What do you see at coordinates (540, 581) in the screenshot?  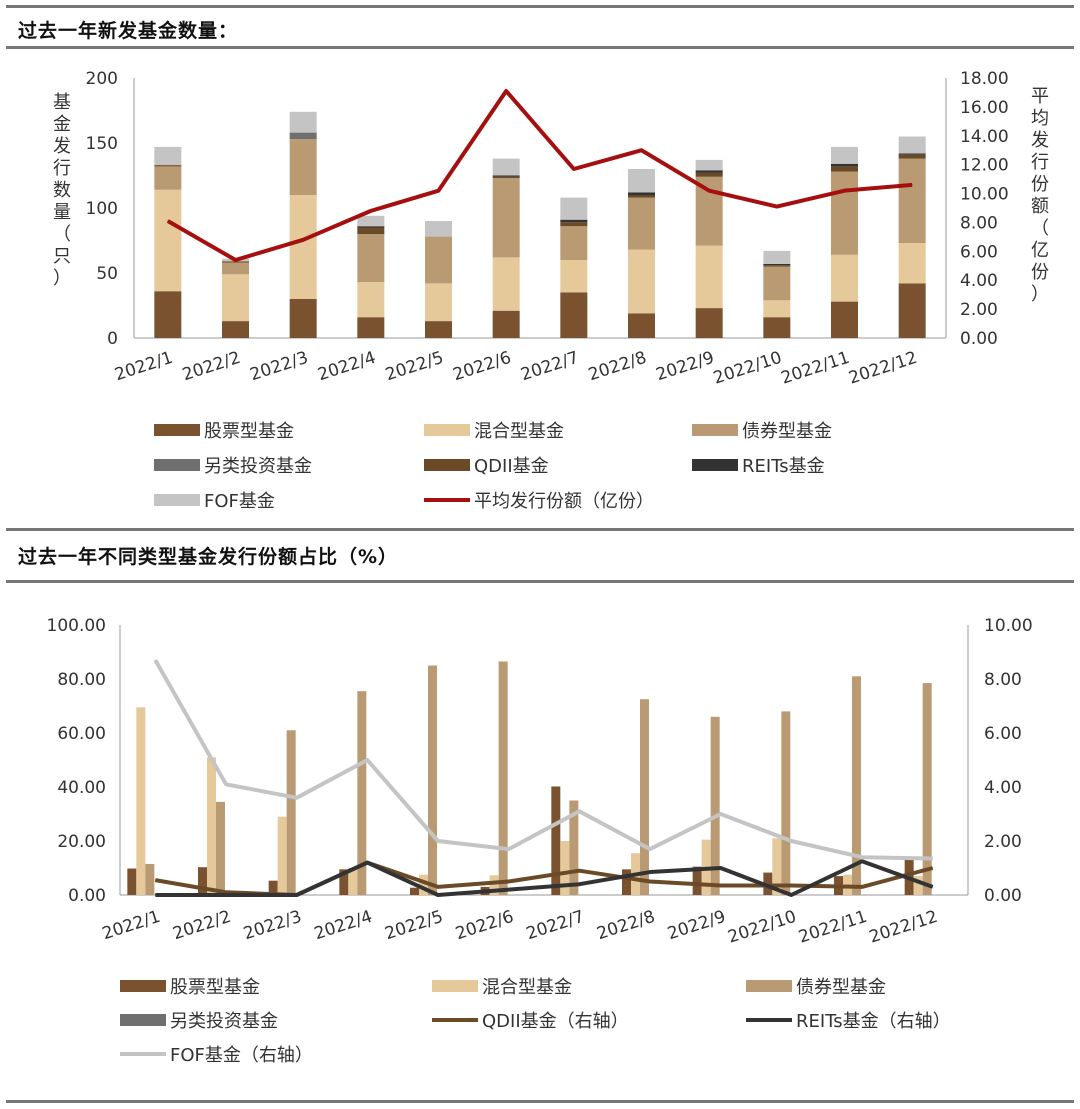 I see `title2-rule` at bounding box center [540, 581].